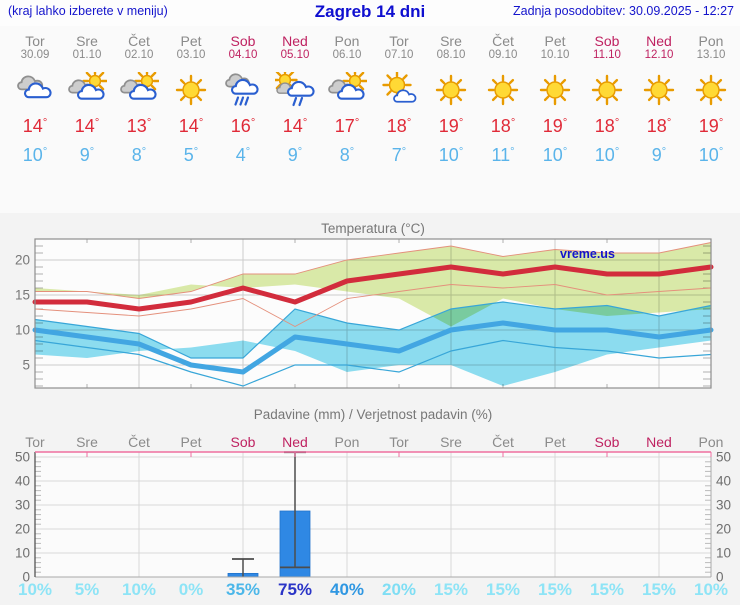  I want to click on precip-day-label: Sob, so click(243, 442).